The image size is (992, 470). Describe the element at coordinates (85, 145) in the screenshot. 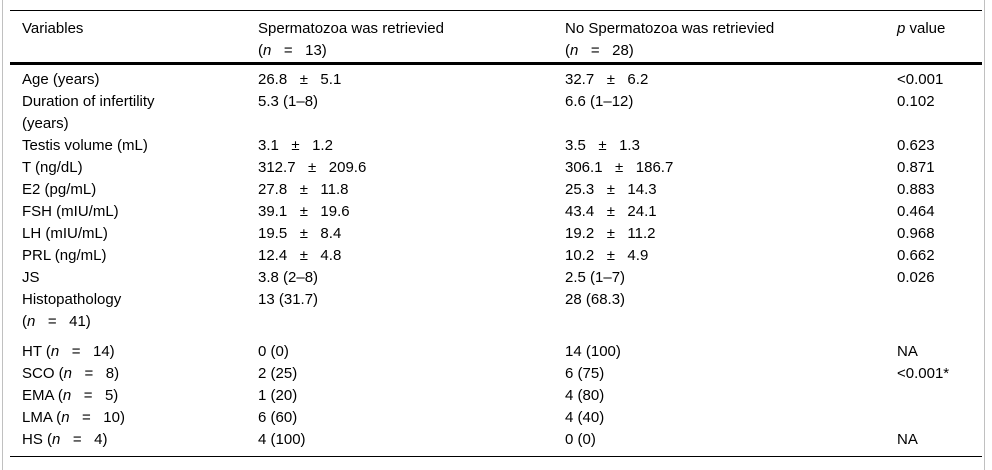

I see `text-segment: Testis volume (mL)` at that location.